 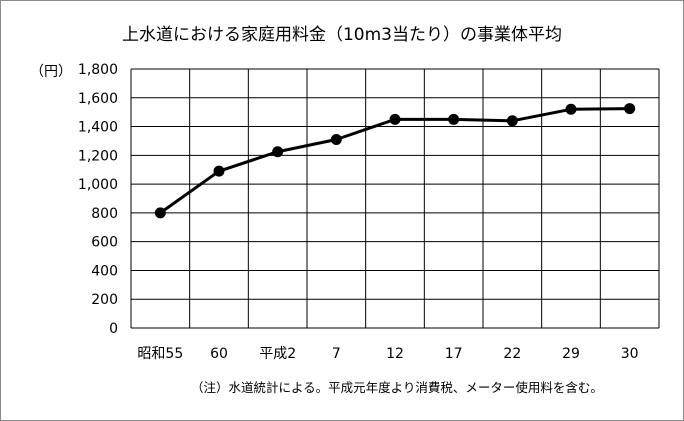 I want to click on x-tick-label: 昭和55, so click(x=160, y=354).